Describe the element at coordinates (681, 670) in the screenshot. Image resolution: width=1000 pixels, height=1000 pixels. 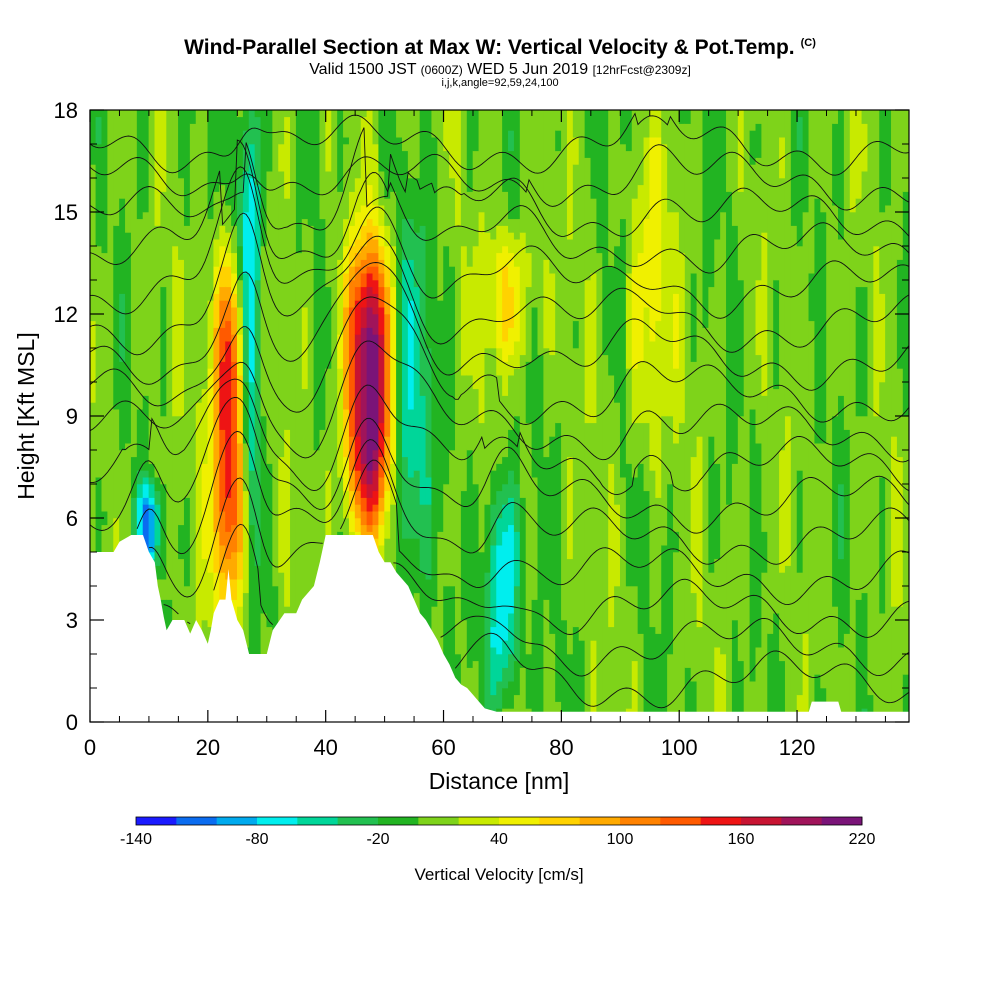
I see `theta-contour` at that location.